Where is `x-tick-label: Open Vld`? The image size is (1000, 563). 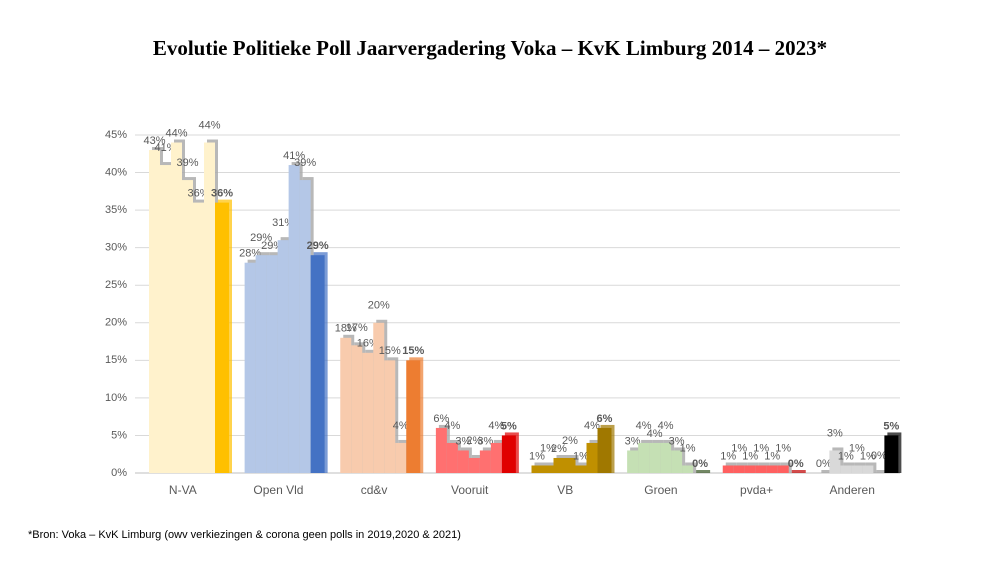 x-tick-label: Open Vld is located at coordinates (278, 490).